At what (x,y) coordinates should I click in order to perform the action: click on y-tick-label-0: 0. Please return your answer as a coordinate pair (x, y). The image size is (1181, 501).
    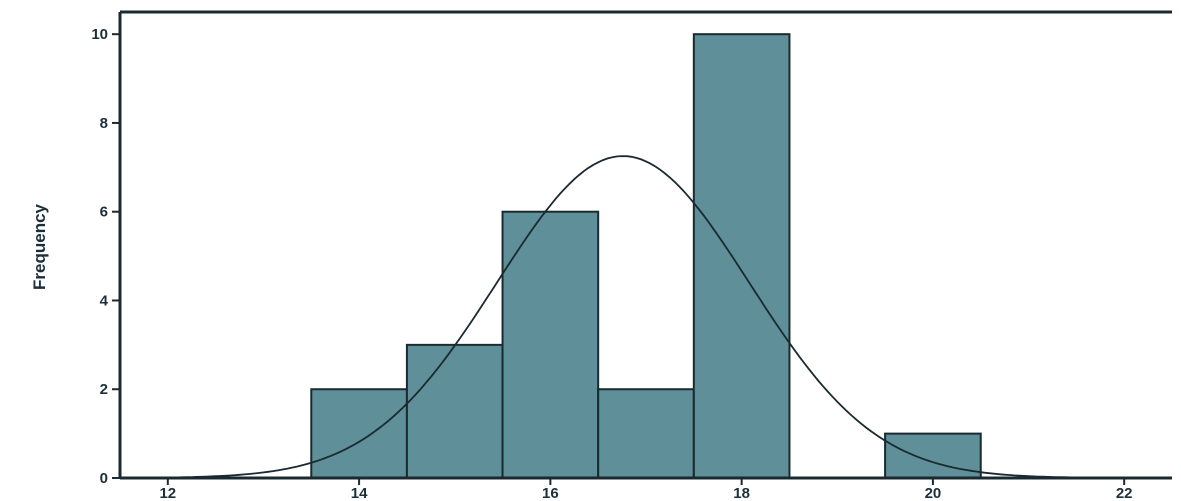
    Looking at the image, I should click on (104, 478).